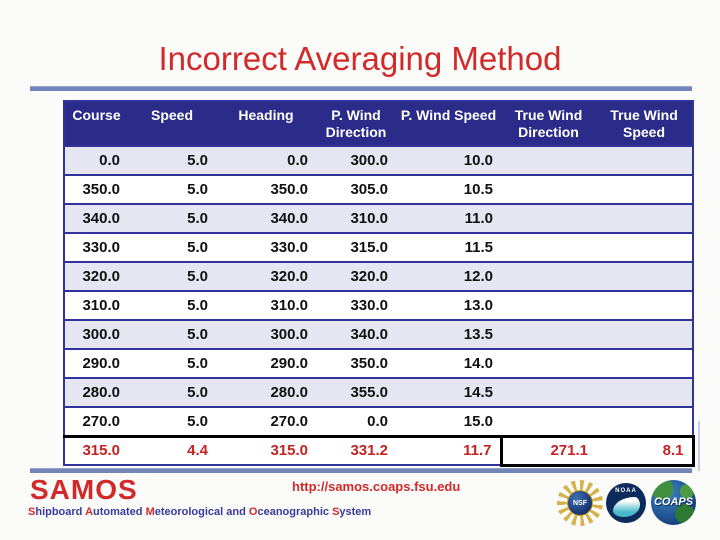  What do you see at coordinates (84, 489) in the screenshot?
I see `samos-logo-text: SAMOS` at bounding box center [84, 489].